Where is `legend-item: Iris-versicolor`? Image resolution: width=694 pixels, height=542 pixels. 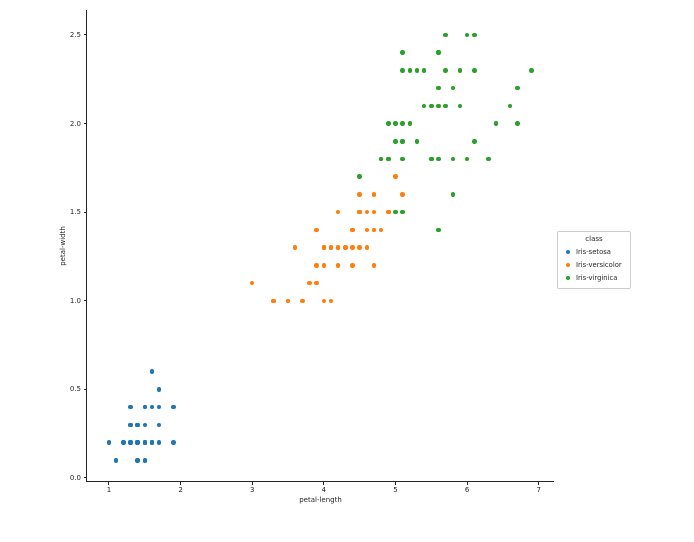 legend-item: Iris-versicolor is located at coordinates (594, 264).